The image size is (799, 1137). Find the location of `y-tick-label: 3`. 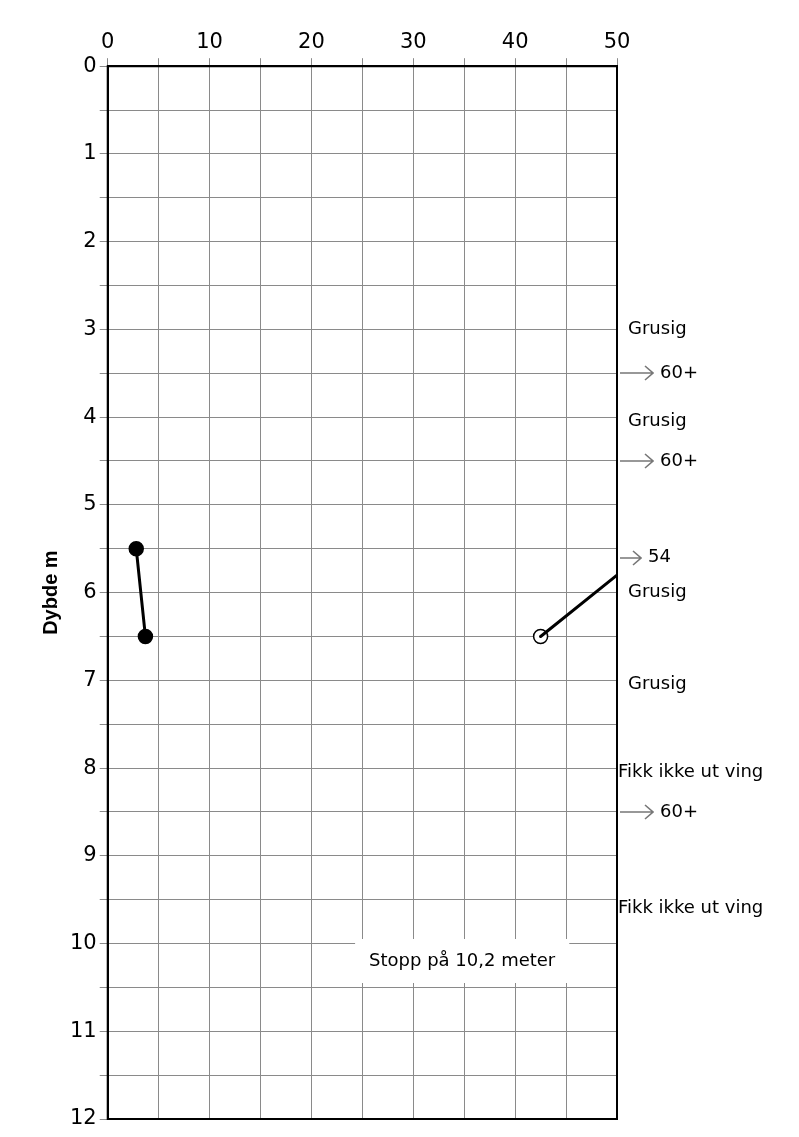

y-tick-label: 3 is located at coordinates (90, 327).